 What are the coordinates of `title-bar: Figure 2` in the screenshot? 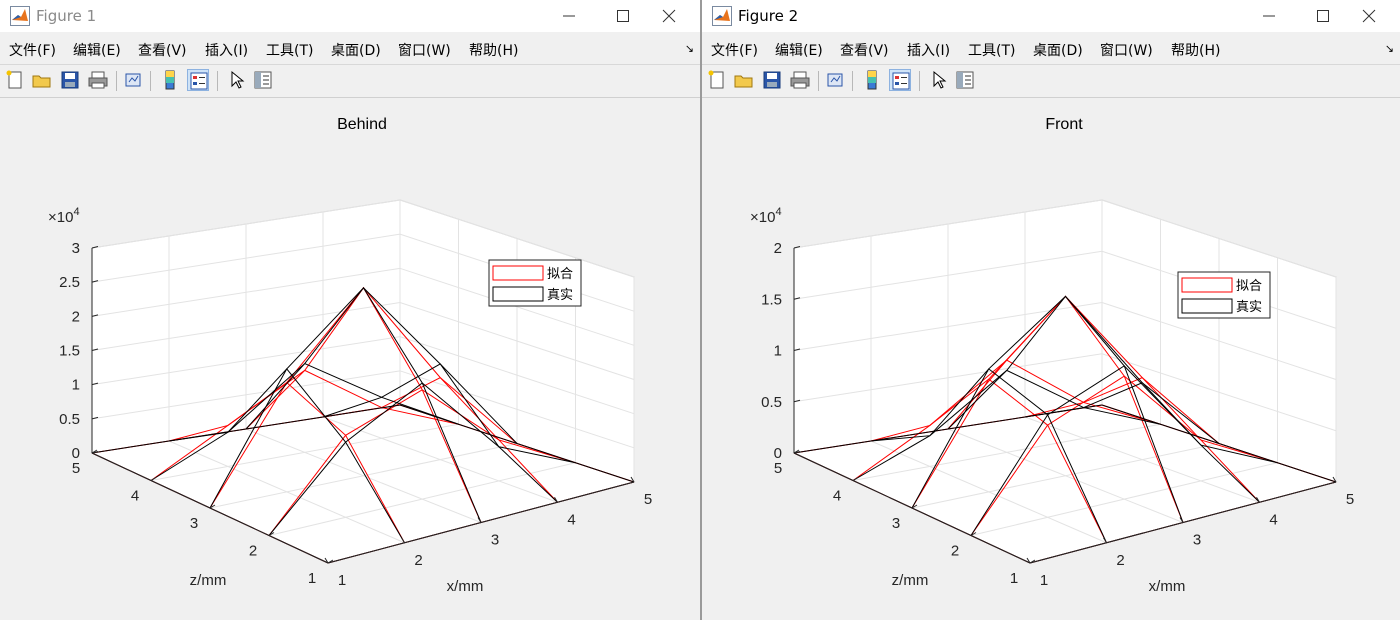 It's located at (1051, 16).